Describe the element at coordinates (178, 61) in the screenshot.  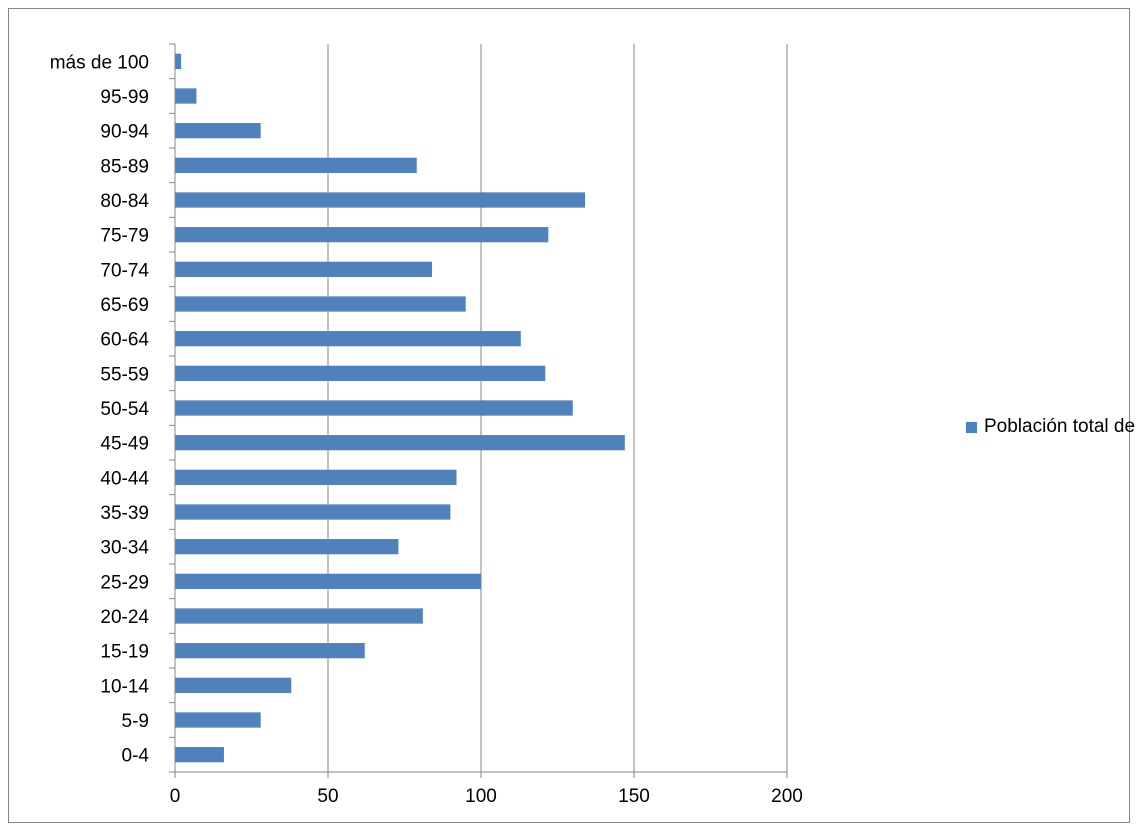
I see `bar-más de 100` at that location.